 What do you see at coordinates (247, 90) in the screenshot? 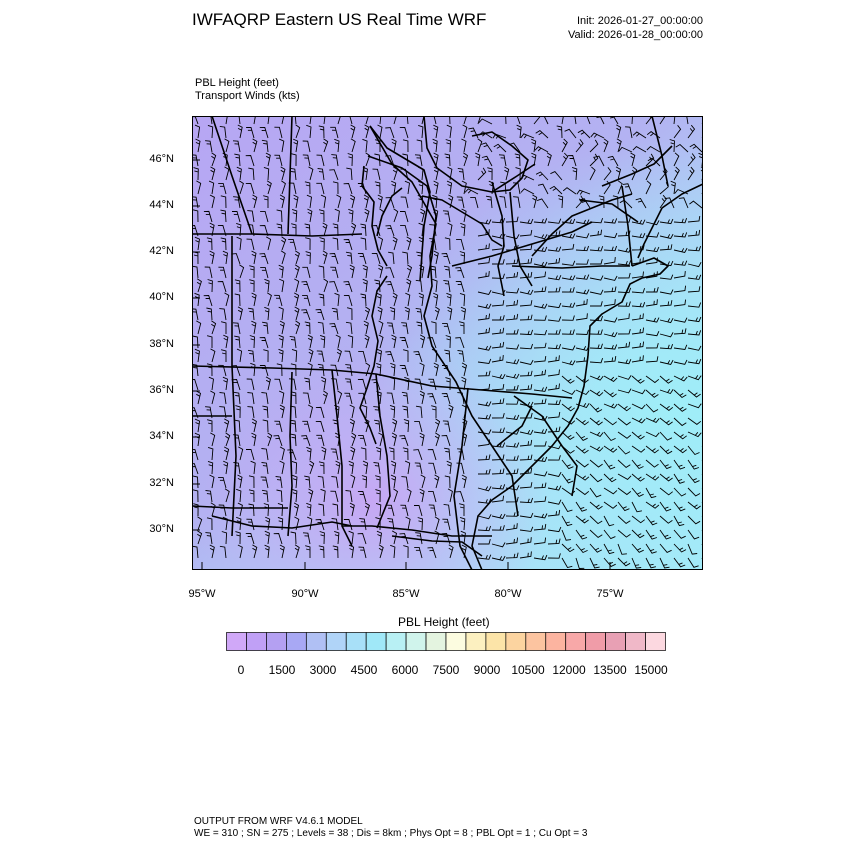
I see `field-labels: PBL Height (feet) Transport Winds (kts)` at bounding box center [247, 90].